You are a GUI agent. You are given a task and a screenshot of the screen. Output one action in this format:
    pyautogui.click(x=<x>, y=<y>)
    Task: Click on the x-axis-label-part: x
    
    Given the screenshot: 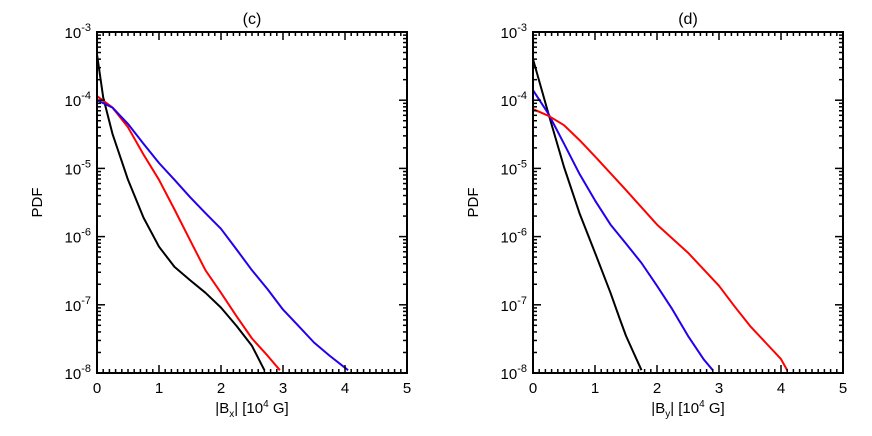 What is the action you would take?
    pyautogui.click(x=231, y=414)
    